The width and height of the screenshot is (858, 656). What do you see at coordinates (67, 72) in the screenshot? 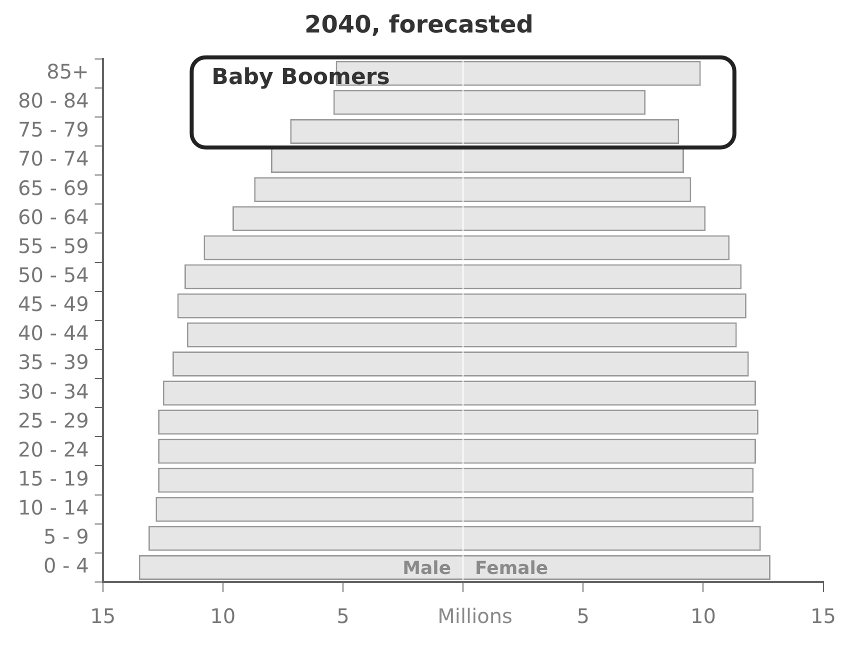
I see `y-tick-label: 85+` at bounding box center [67, 72].